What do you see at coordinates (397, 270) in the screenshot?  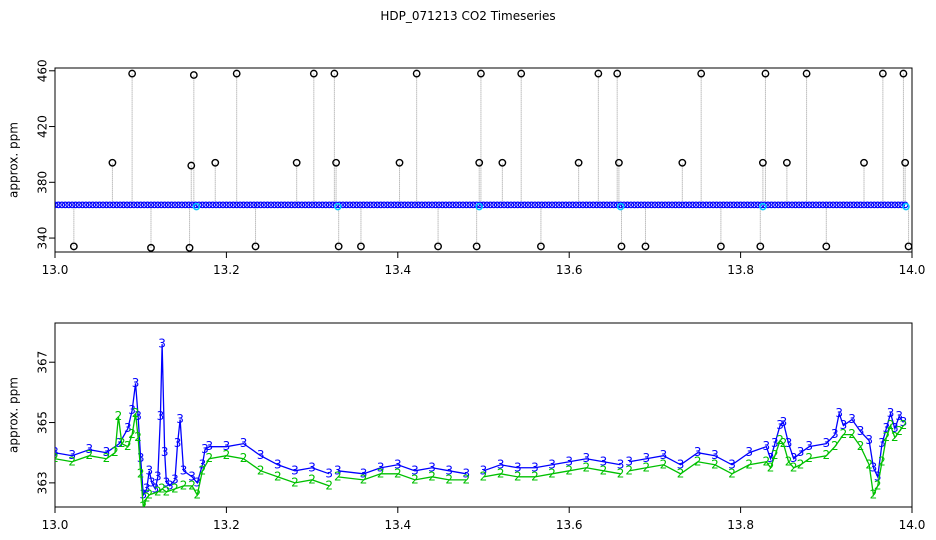 I see `x-tick-label: 13.4` at bounding box center [397, 270].